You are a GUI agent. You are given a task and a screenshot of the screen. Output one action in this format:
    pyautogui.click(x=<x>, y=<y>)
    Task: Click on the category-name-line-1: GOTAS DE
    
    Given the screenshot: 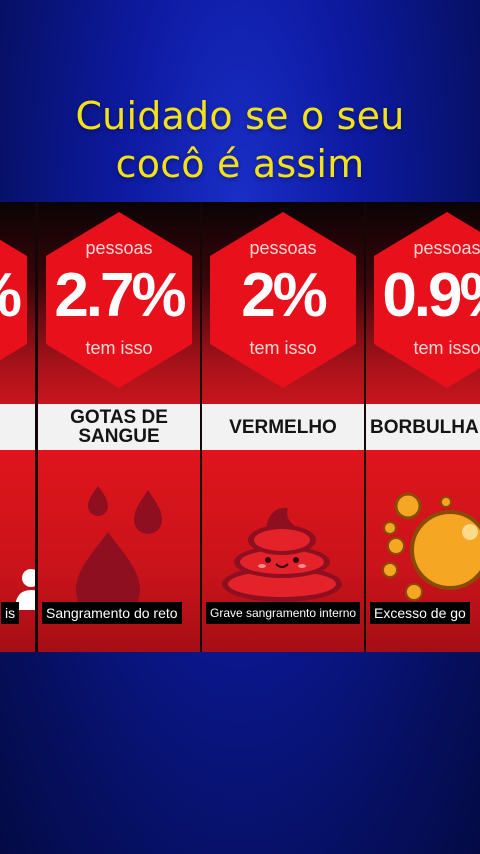 What is the action you would take?
    pyautogui.click(x=119, y=417)
    